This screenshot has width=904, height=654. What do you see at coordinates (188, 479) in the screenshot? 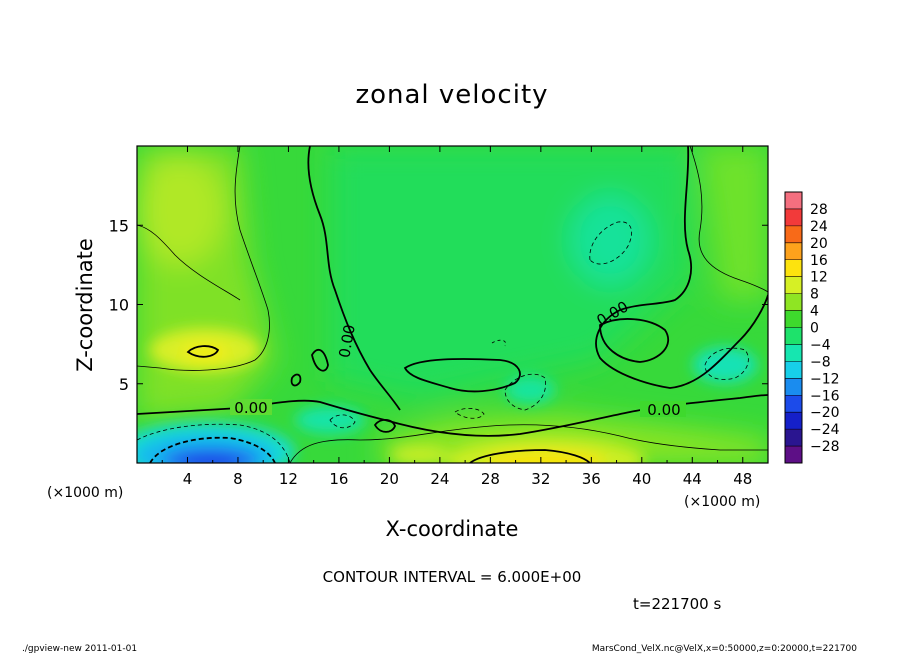
I see `x-tick-label: 4` at bounding box center [188, 479].